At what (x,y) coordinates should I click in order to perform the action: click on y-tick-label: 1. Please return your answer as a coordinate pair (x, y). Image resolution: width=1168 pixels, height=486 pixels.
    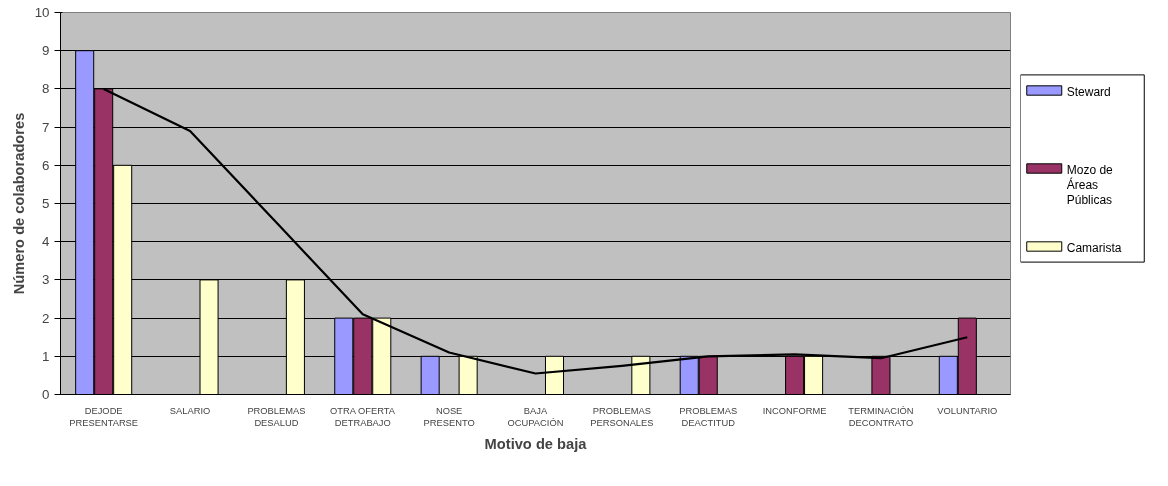
    Looking at the image, I should click on (46, 356).